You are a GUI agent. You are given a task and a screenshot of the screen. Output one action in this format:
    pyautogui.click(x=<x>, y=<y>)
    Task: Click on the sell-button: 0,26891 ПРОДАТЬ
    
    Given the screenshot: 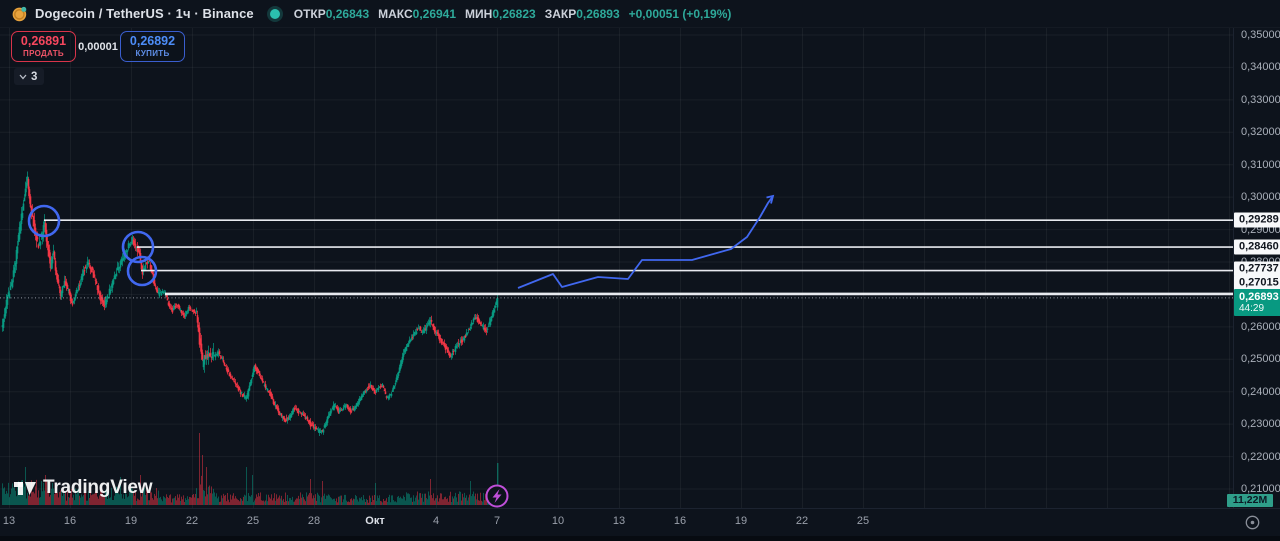 What is the action you would take?
    pyautogui.click(x=43, y=46)
    